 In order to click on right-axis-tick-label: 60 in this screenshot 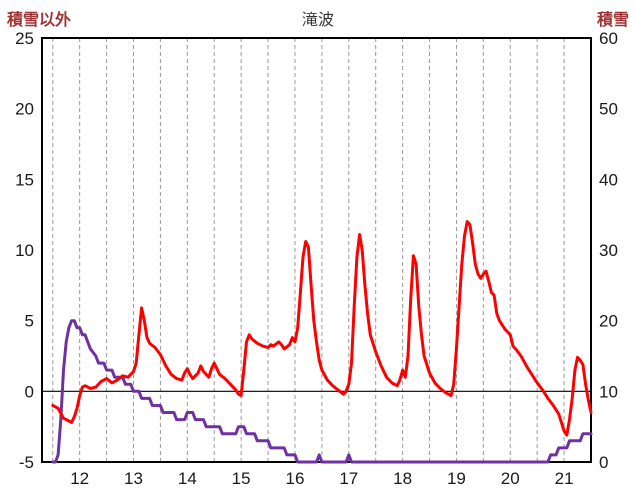, I will do `click(608, 38)`.